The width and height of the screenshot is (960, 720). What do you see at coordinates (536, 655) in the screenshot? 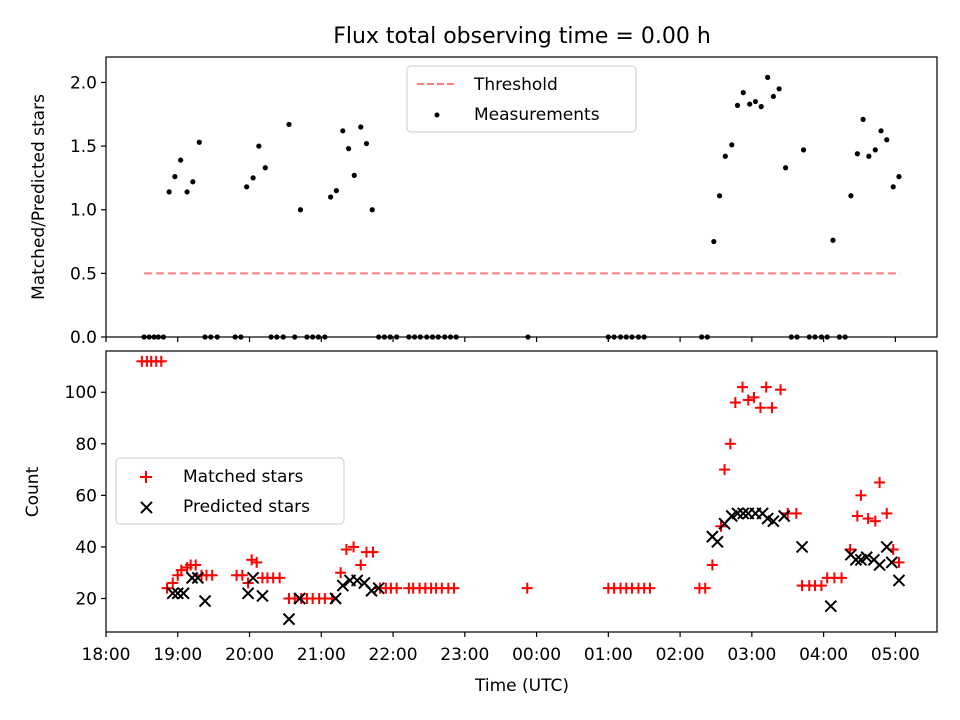
I see `bottom-x-tick-label: 00:00` at bounding box center [536, 655].